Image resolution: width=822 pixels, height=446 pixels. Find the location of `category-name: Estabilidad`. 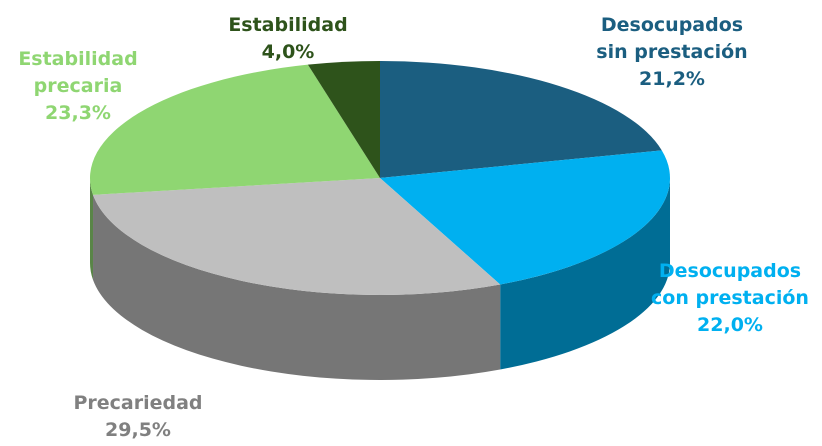

category-name: Estabilidad is located at coordinates (288, 25).